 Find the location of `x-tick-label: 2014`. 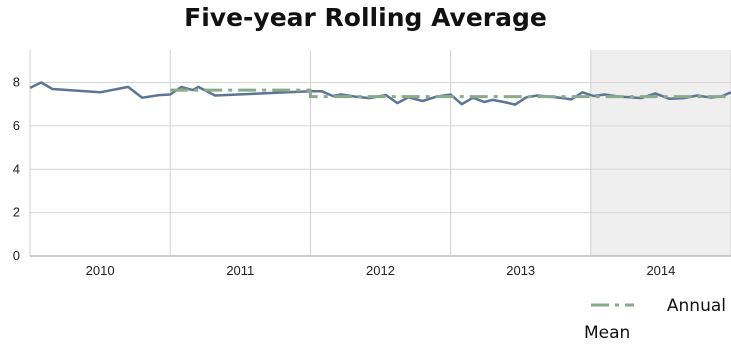

x-tick-label: 2014 is located at coordinates (660, 270).